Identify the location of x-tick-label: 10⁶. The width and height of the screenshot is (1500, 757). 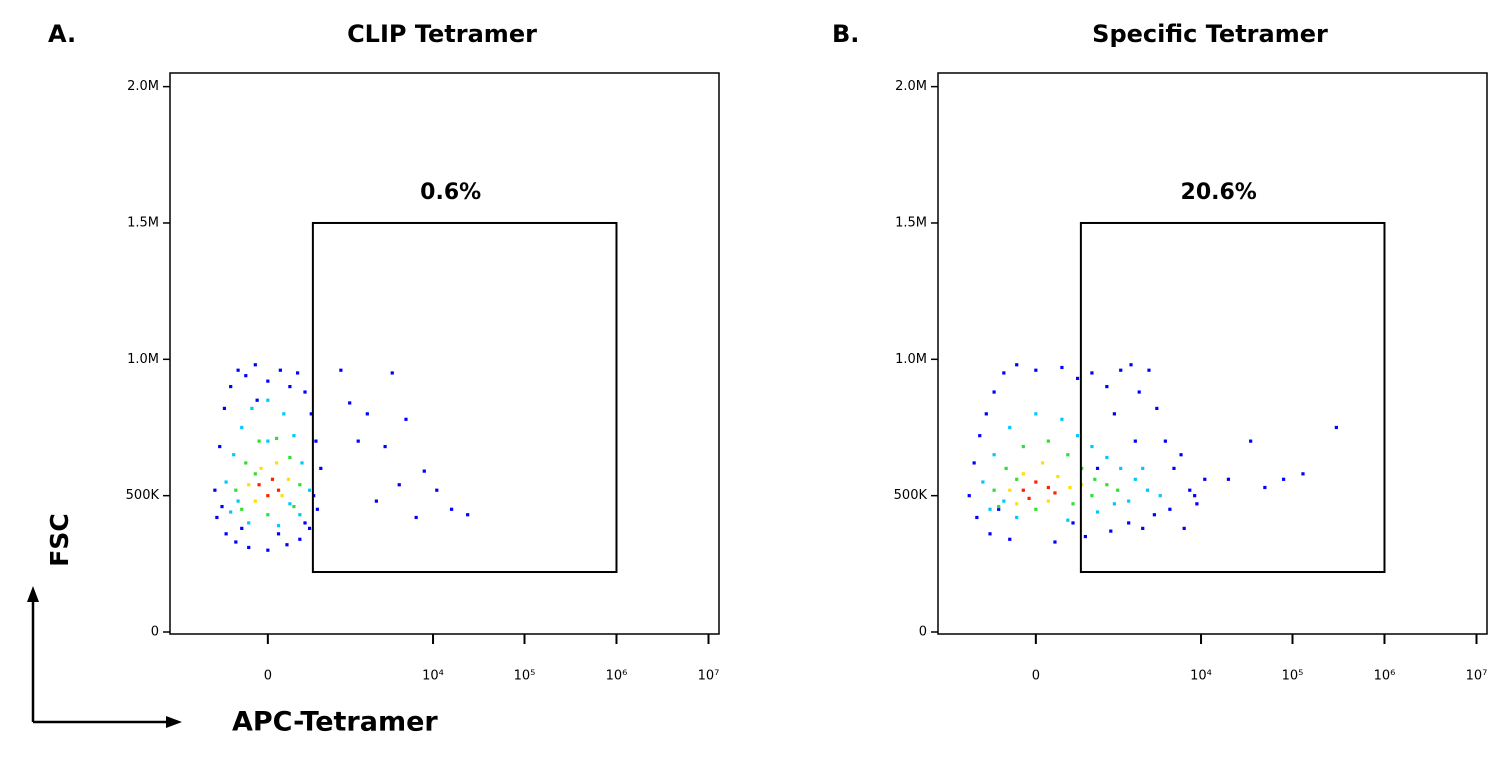
(1385, 676).